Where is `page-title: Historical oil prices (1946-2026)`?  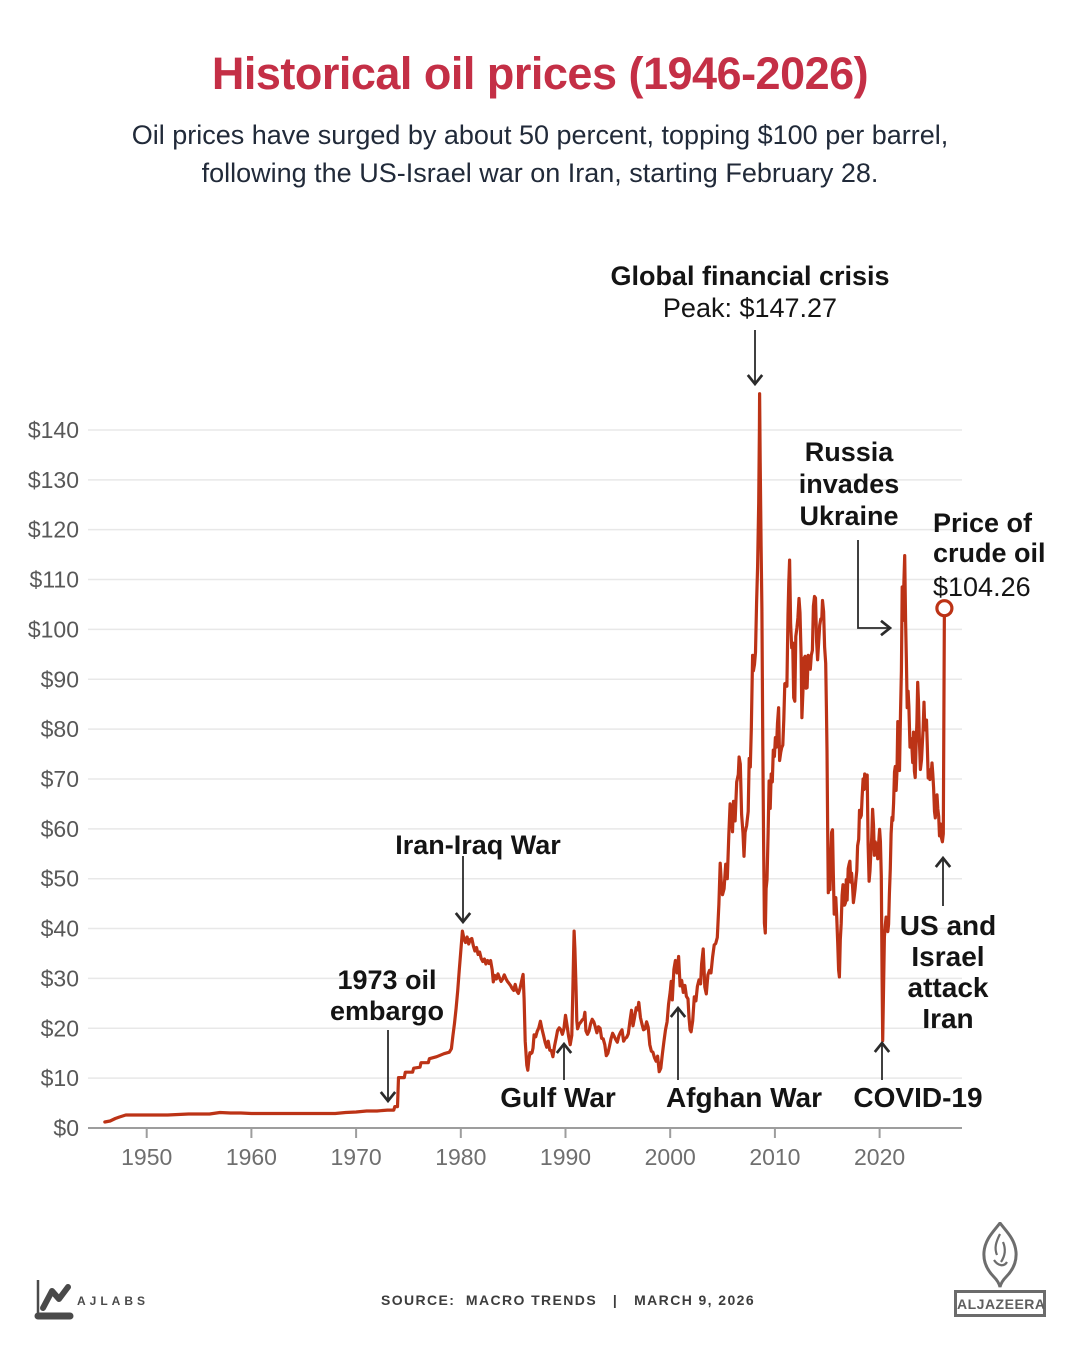
page-title: Historical oil prices (1946-2026) is located at coordinates (540, 73).